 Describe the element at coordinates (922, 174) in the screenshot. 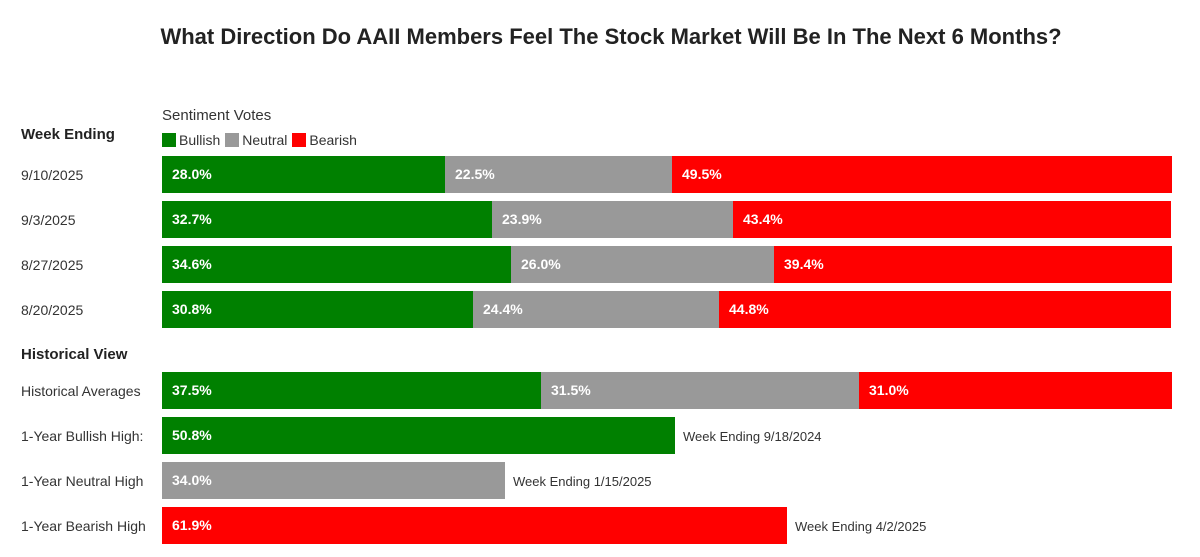

I see `bar-segment-bearish: 49.5%` at that location.